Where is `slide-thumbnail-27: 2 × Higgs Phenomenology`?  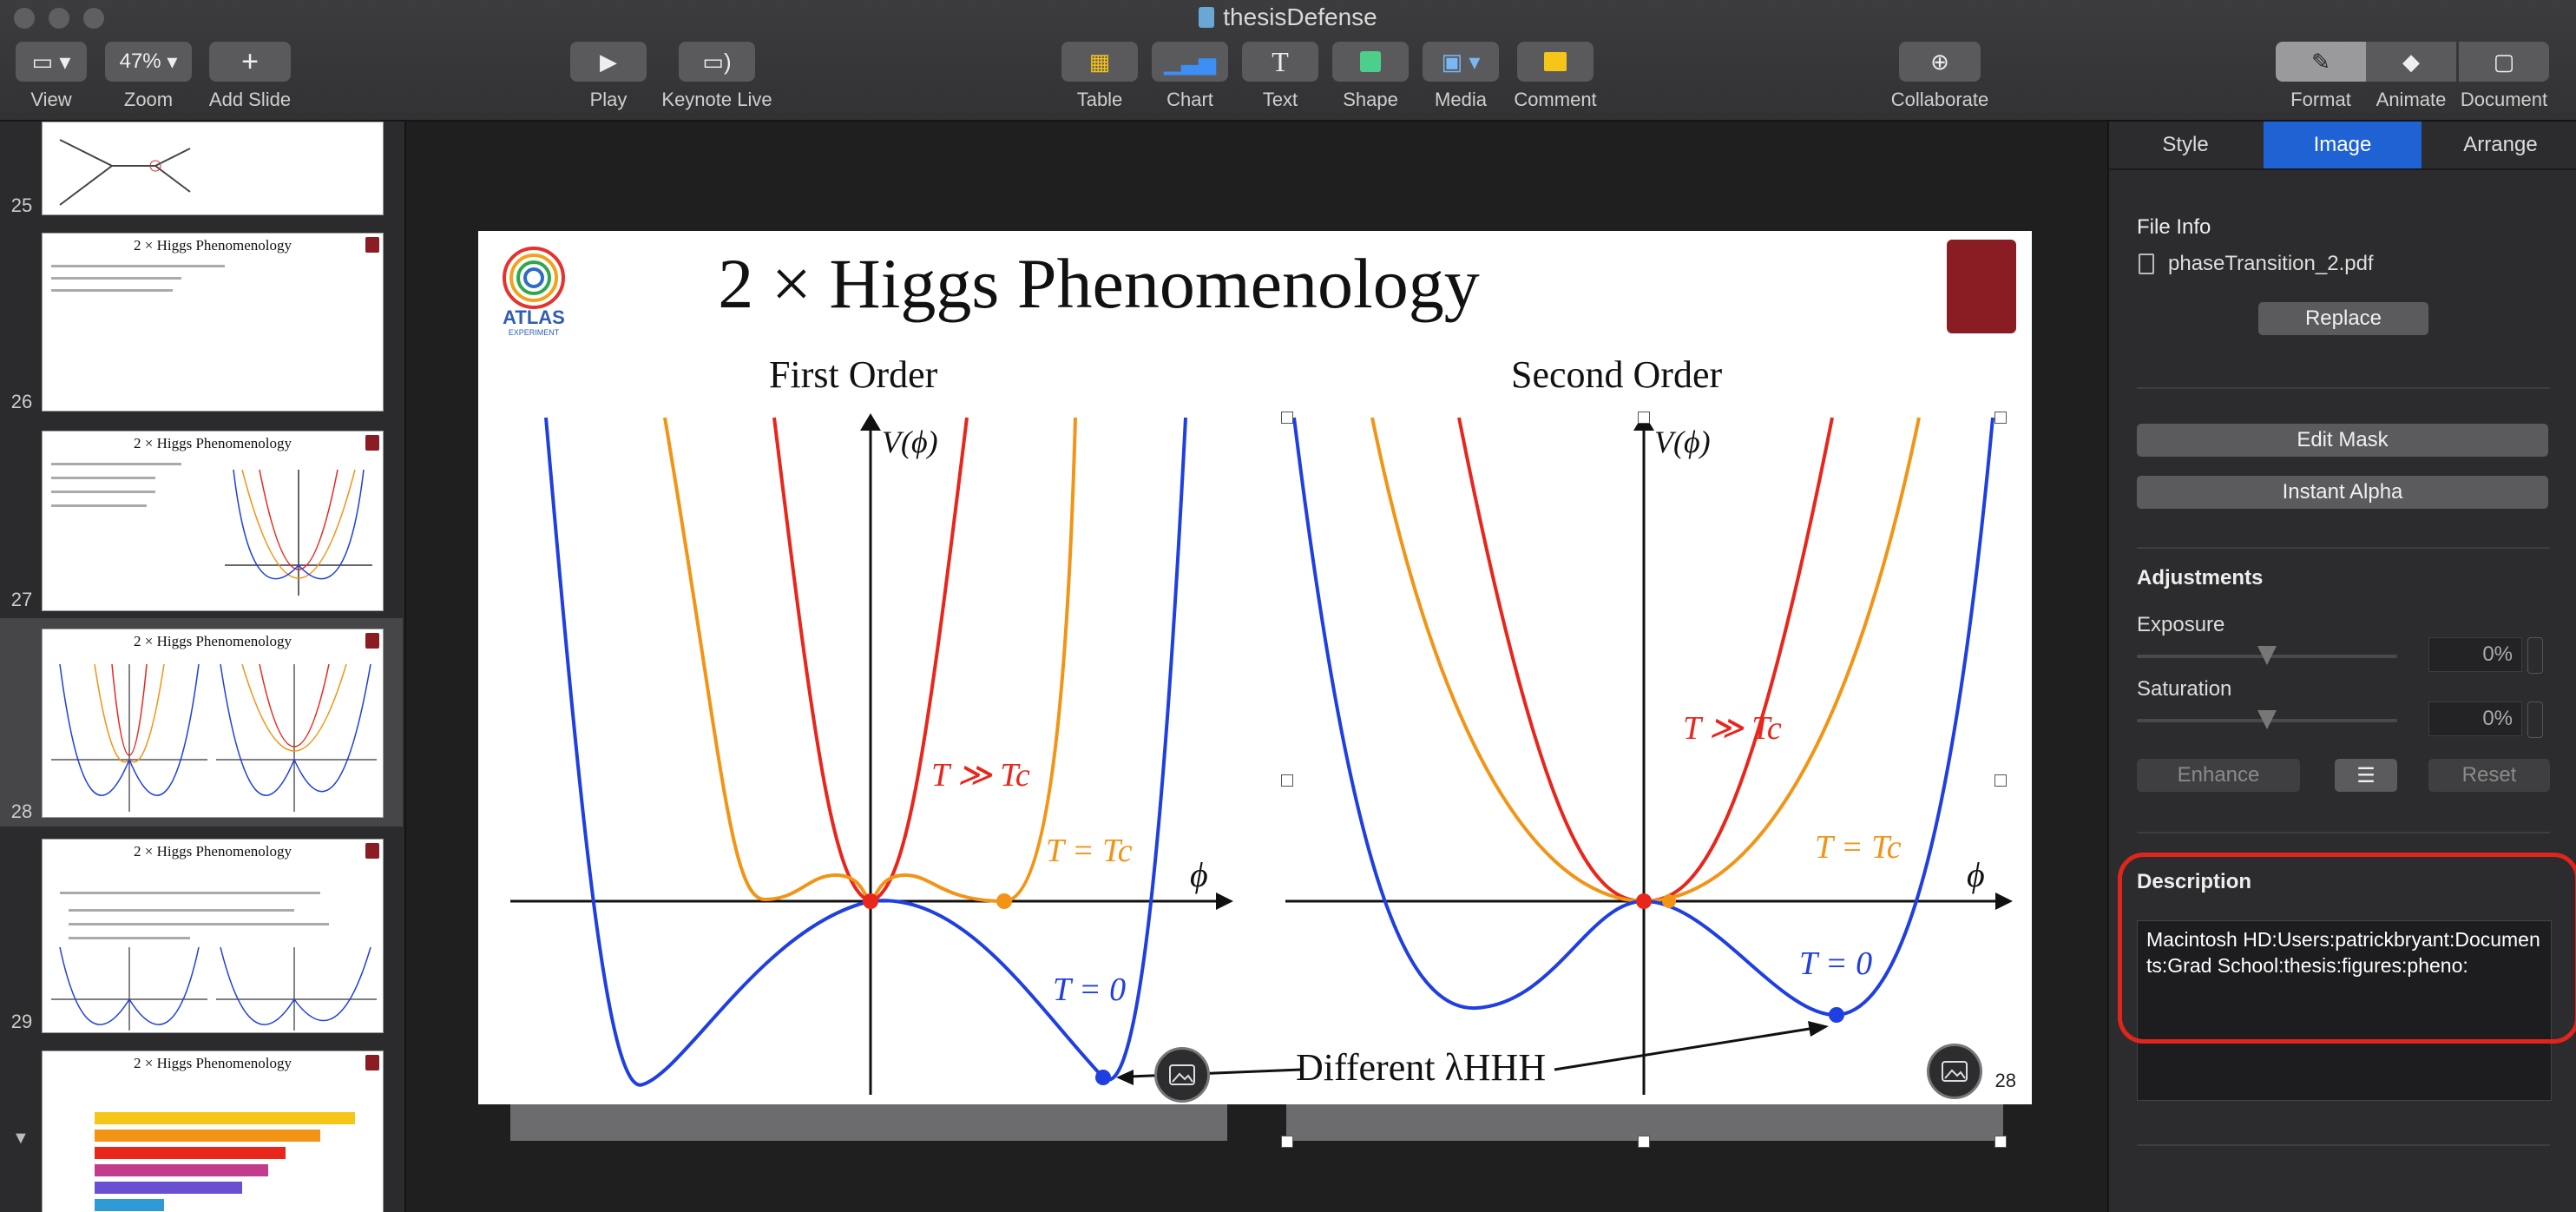
slide-thumbnail-27: 2 × Higgs Phenomenology is located at coordinates (213, 521).